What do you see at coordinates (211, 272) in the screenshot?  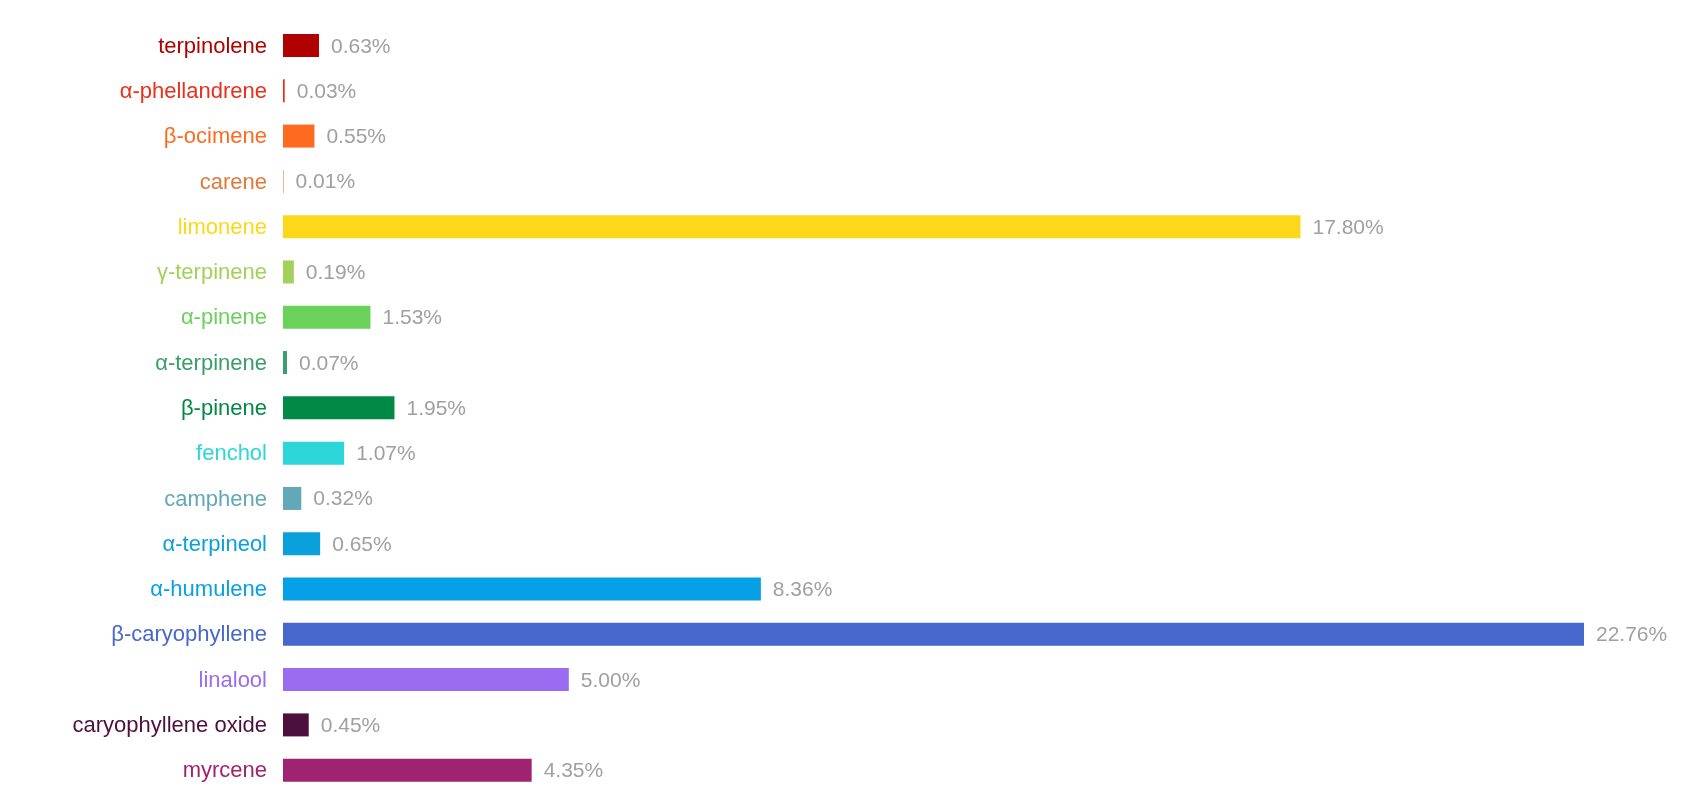 I see `y-tick-label: γ-terpinene` at bounding box center [211, 272].